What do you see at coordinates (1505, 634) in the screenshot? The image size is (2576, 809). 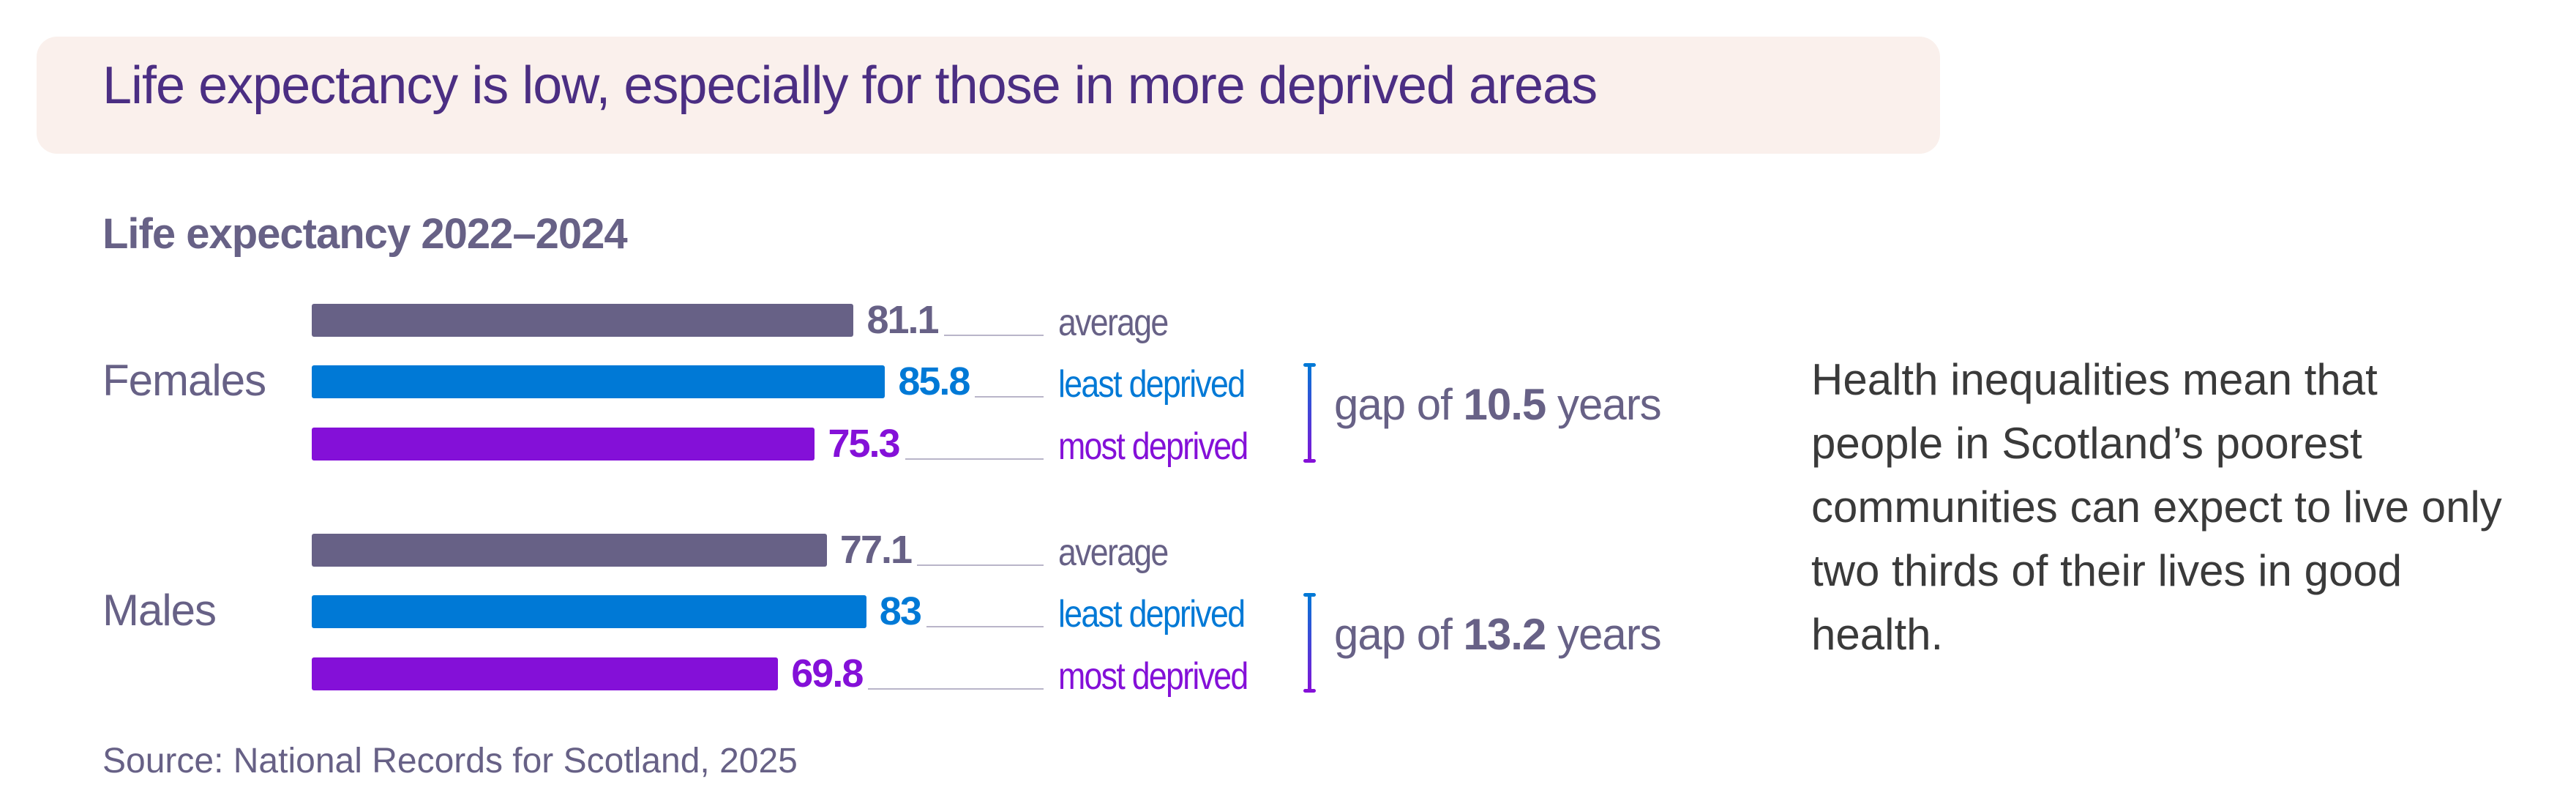 I see `gap-value: 13.2` at bounding box center [1505, 634].